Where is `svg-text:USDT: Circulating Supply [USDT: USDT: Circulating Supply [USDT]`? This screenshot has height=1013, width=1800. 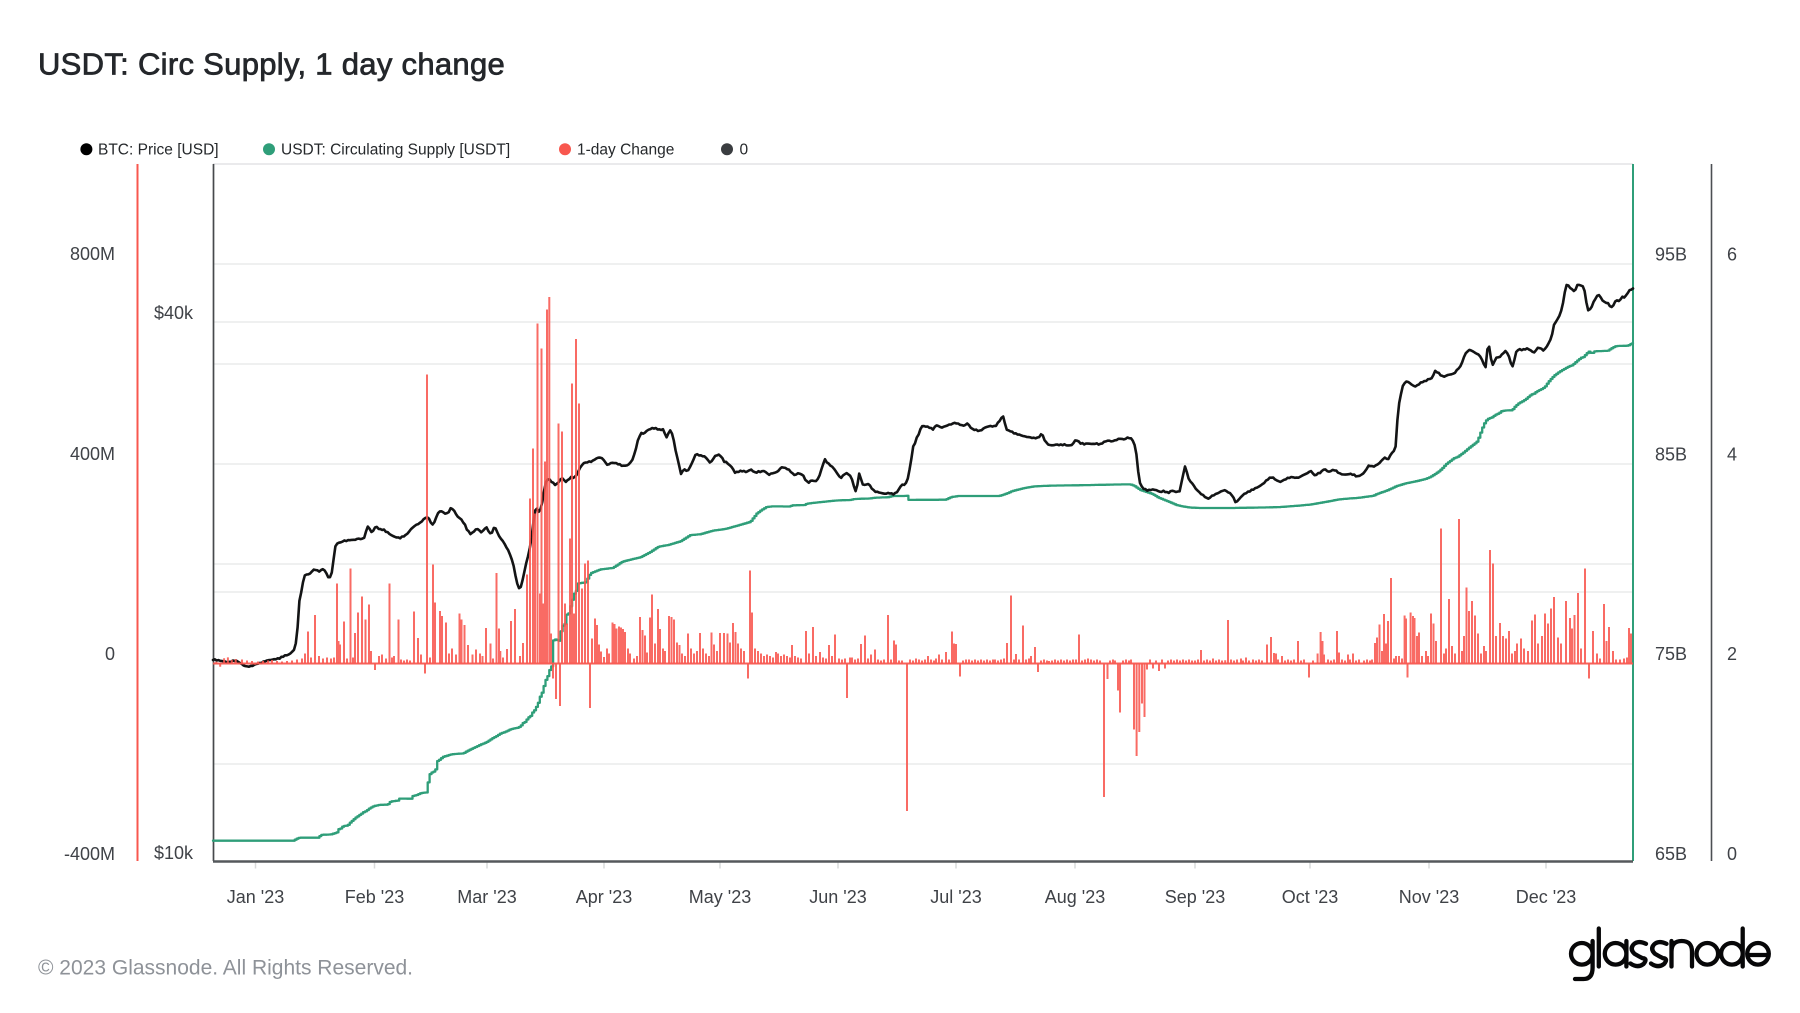 svg-text:USDT: Circulating Supply [USDT: USDT: Circulating Supply [USDT] is located at coordinates (395, 150).